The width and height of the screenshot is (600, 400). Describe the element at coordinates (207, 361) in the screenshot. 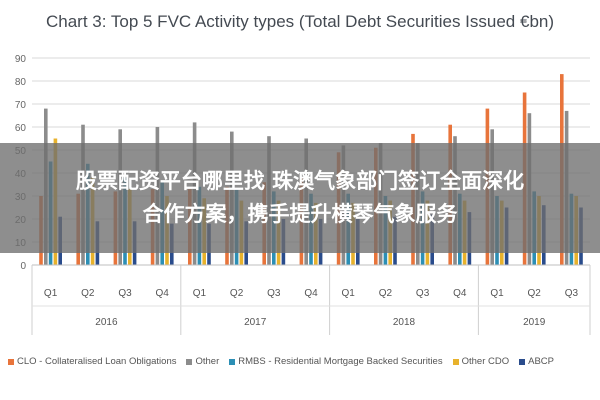

I see `legend-label: Other` at that location.